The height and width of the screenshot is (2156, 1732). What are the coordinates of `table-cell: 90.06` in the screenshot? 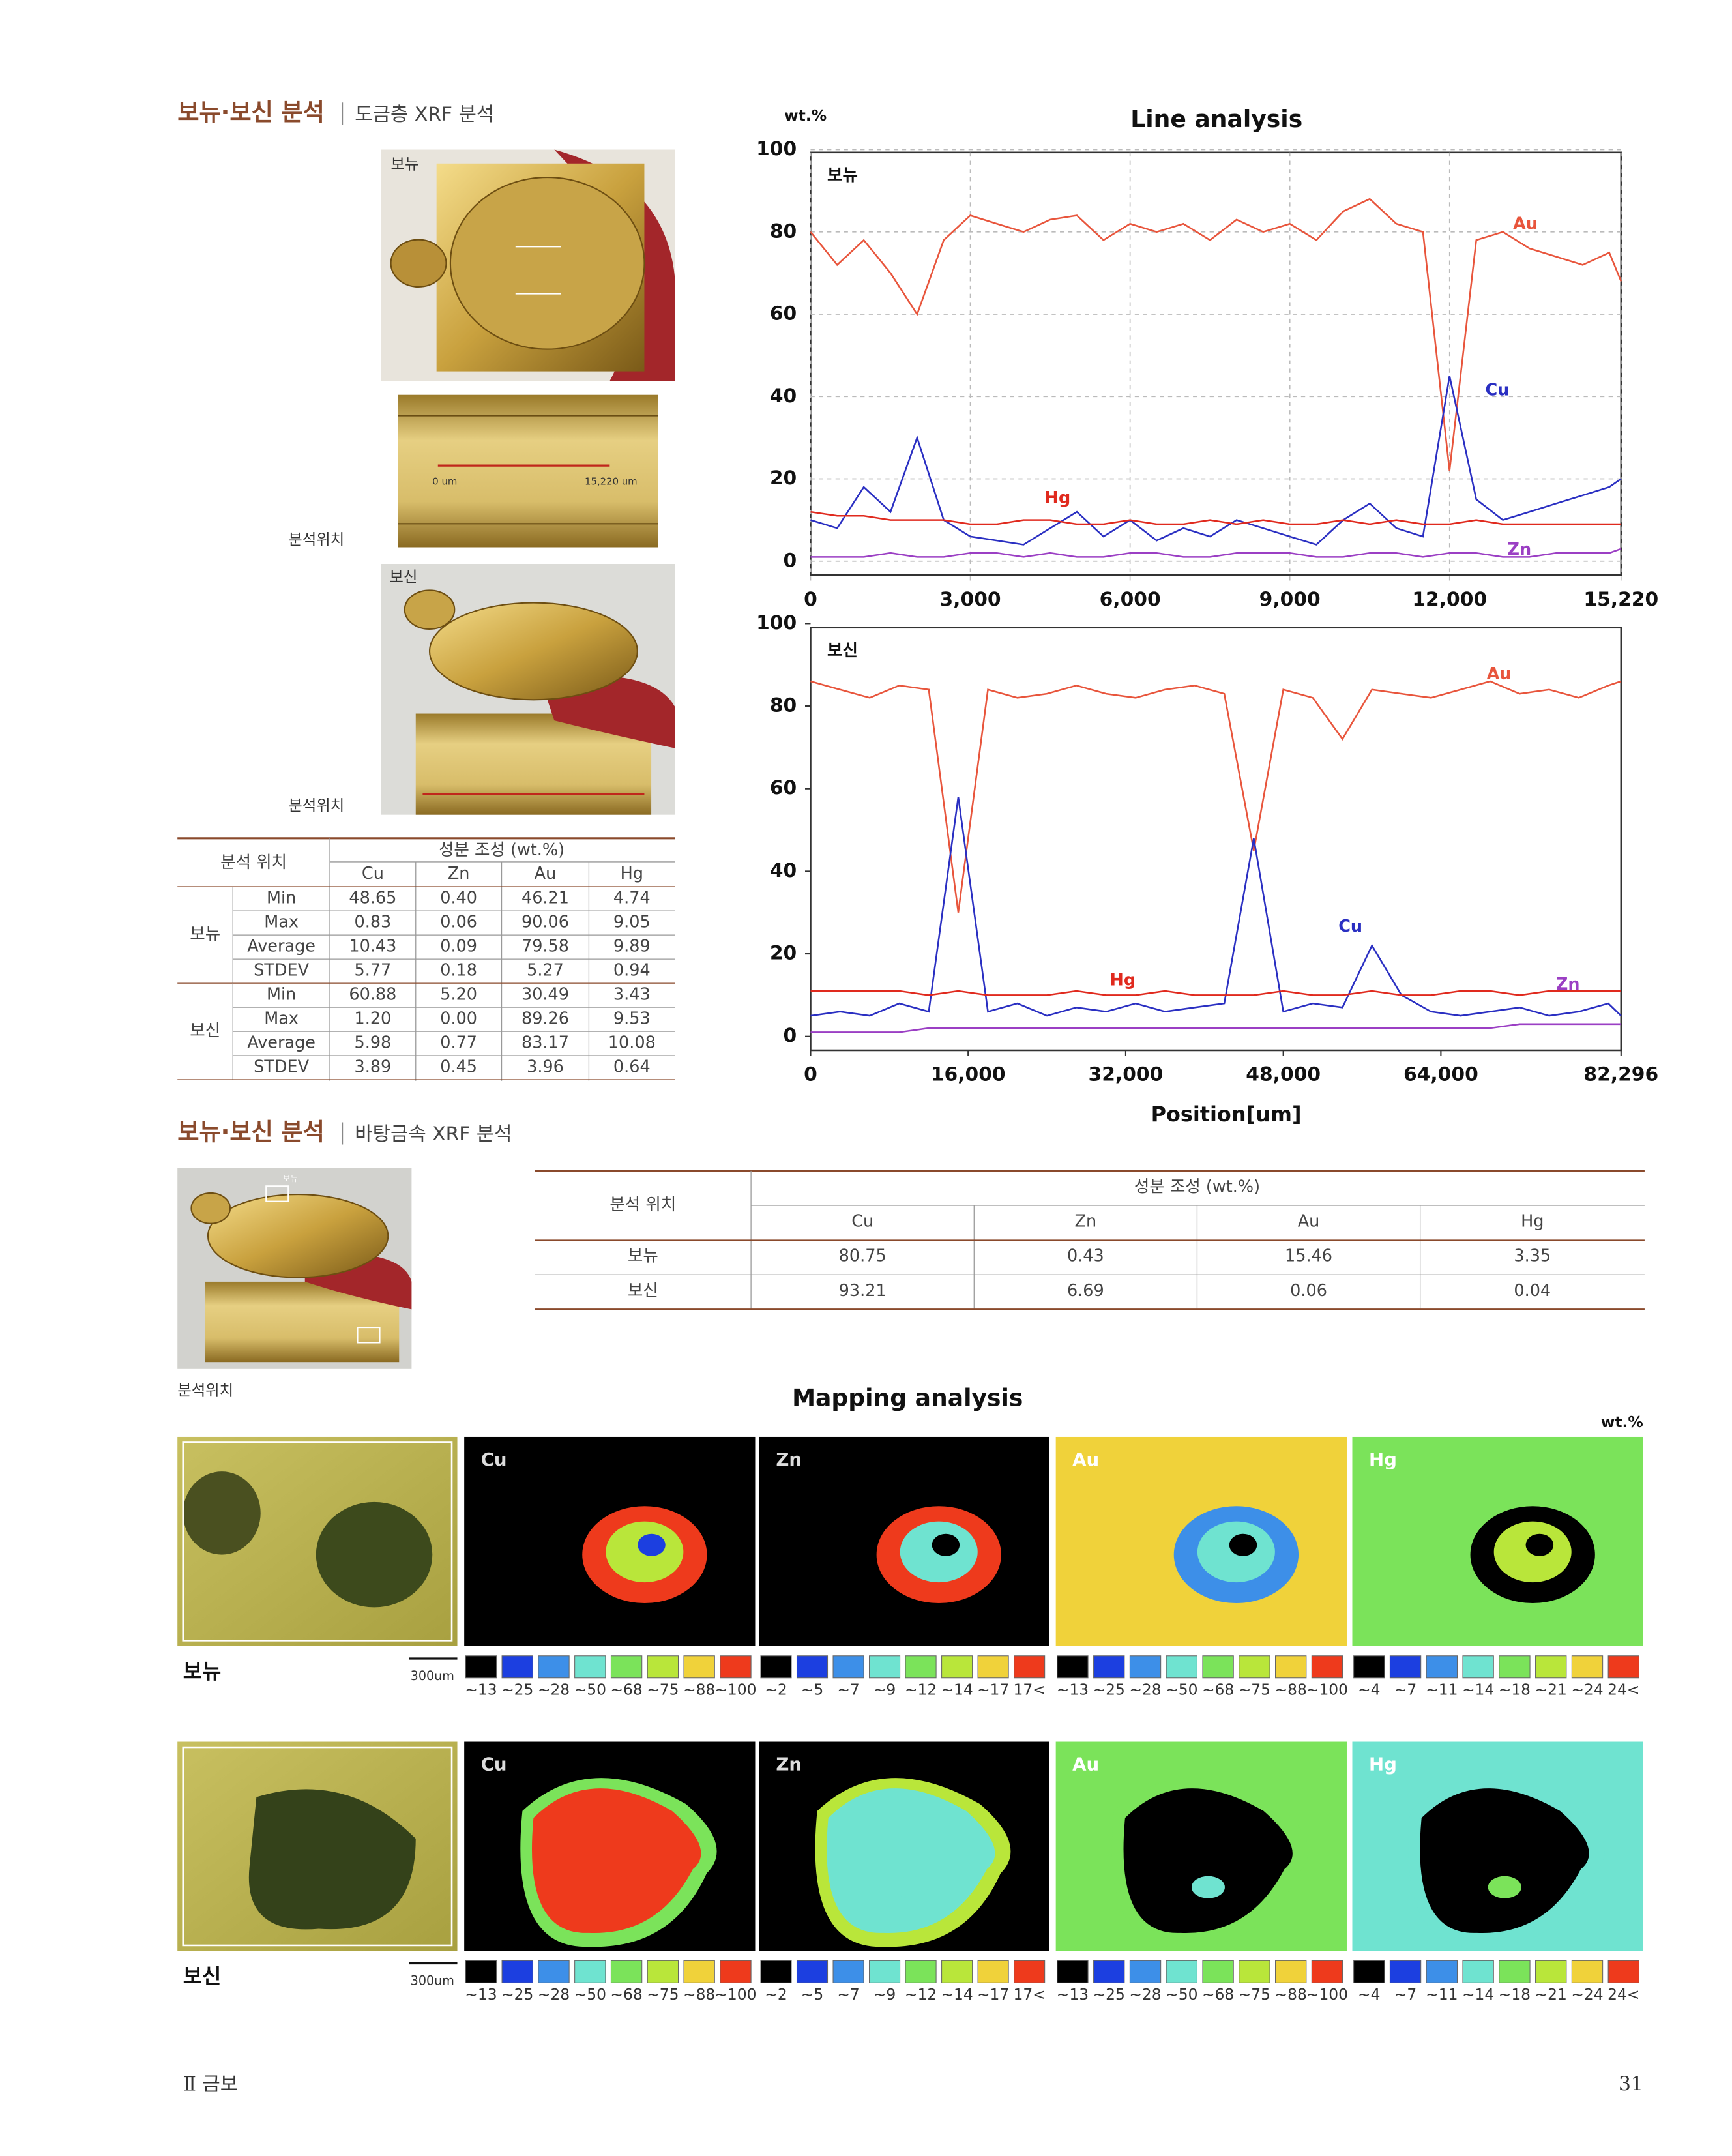 It's located at (545, 922).